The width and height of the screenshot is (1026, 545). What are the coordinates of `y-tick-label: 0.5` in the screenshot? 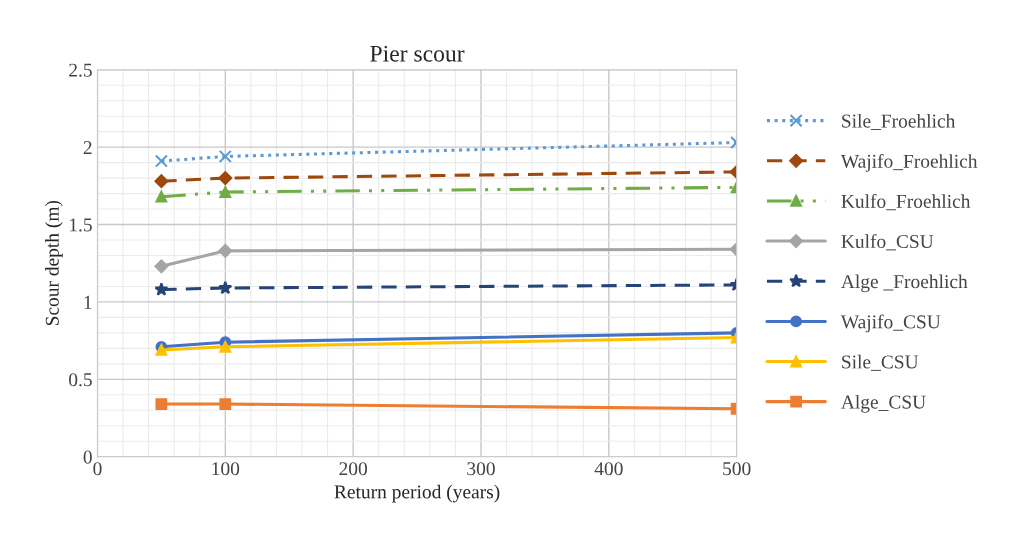 It's located at (80, 380).